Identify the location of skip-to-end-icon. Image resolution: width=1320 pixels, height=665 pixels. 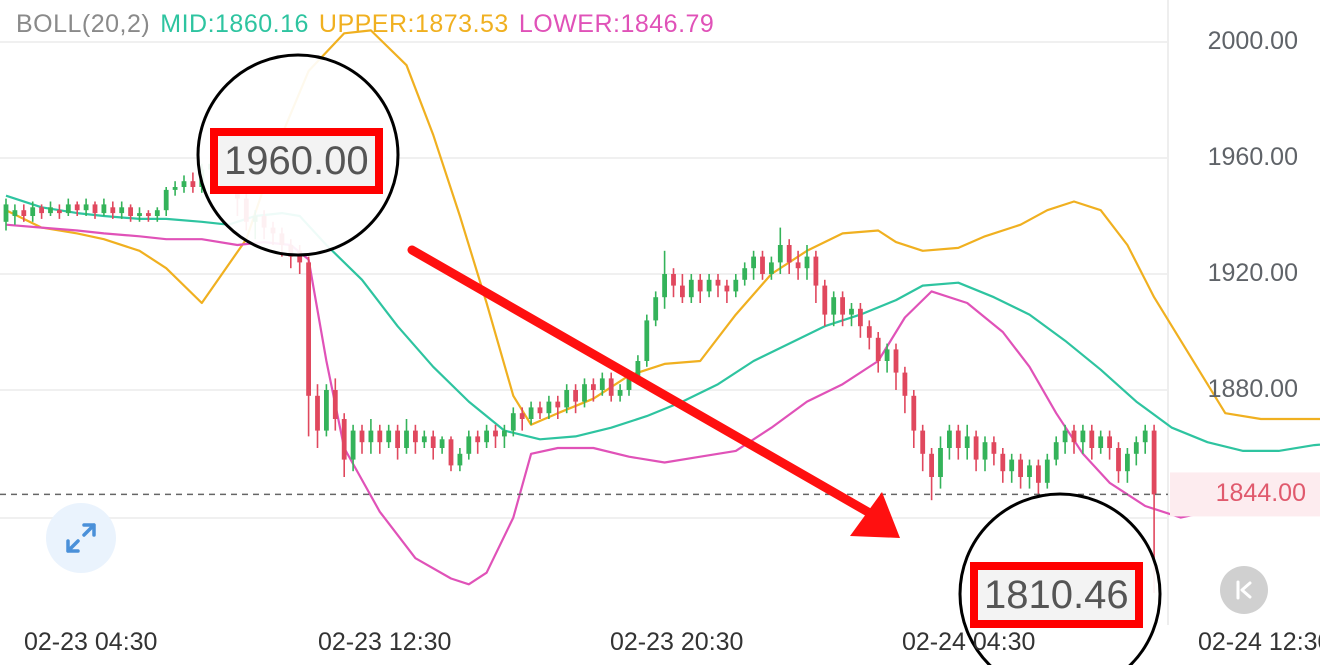
(1244, 590).